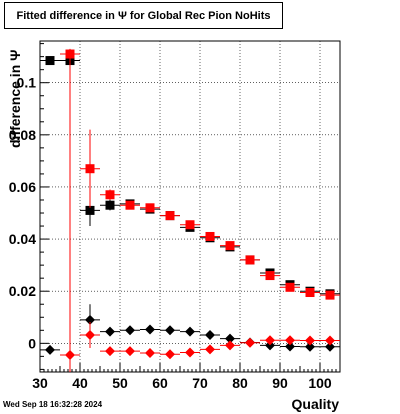 The image size is (400, 414). What do you see at coordinates (15, 98) in the screenshot?
I see `y-axis-label: difference in Ψ` at bounding box center [15, 98].